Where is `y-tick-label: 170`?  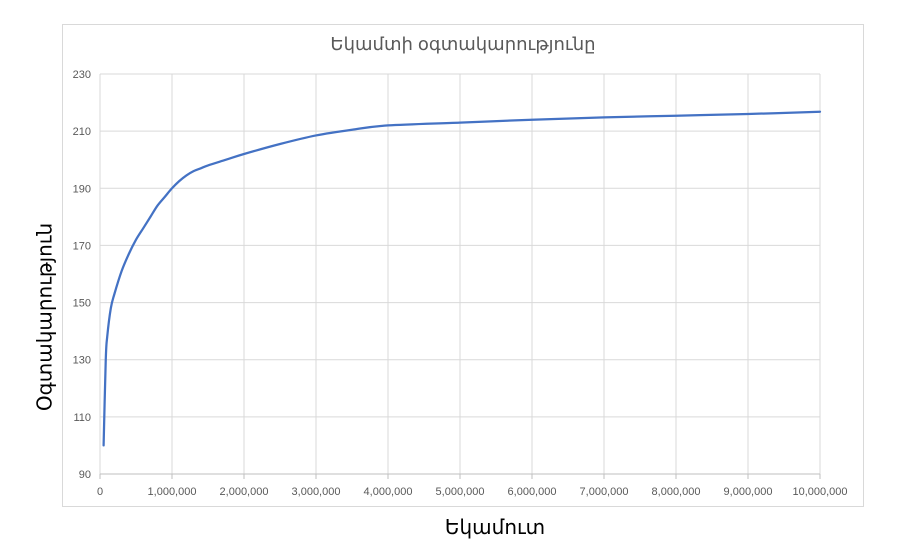 y-tick-label: 170 is located at coordinates (82, 246).